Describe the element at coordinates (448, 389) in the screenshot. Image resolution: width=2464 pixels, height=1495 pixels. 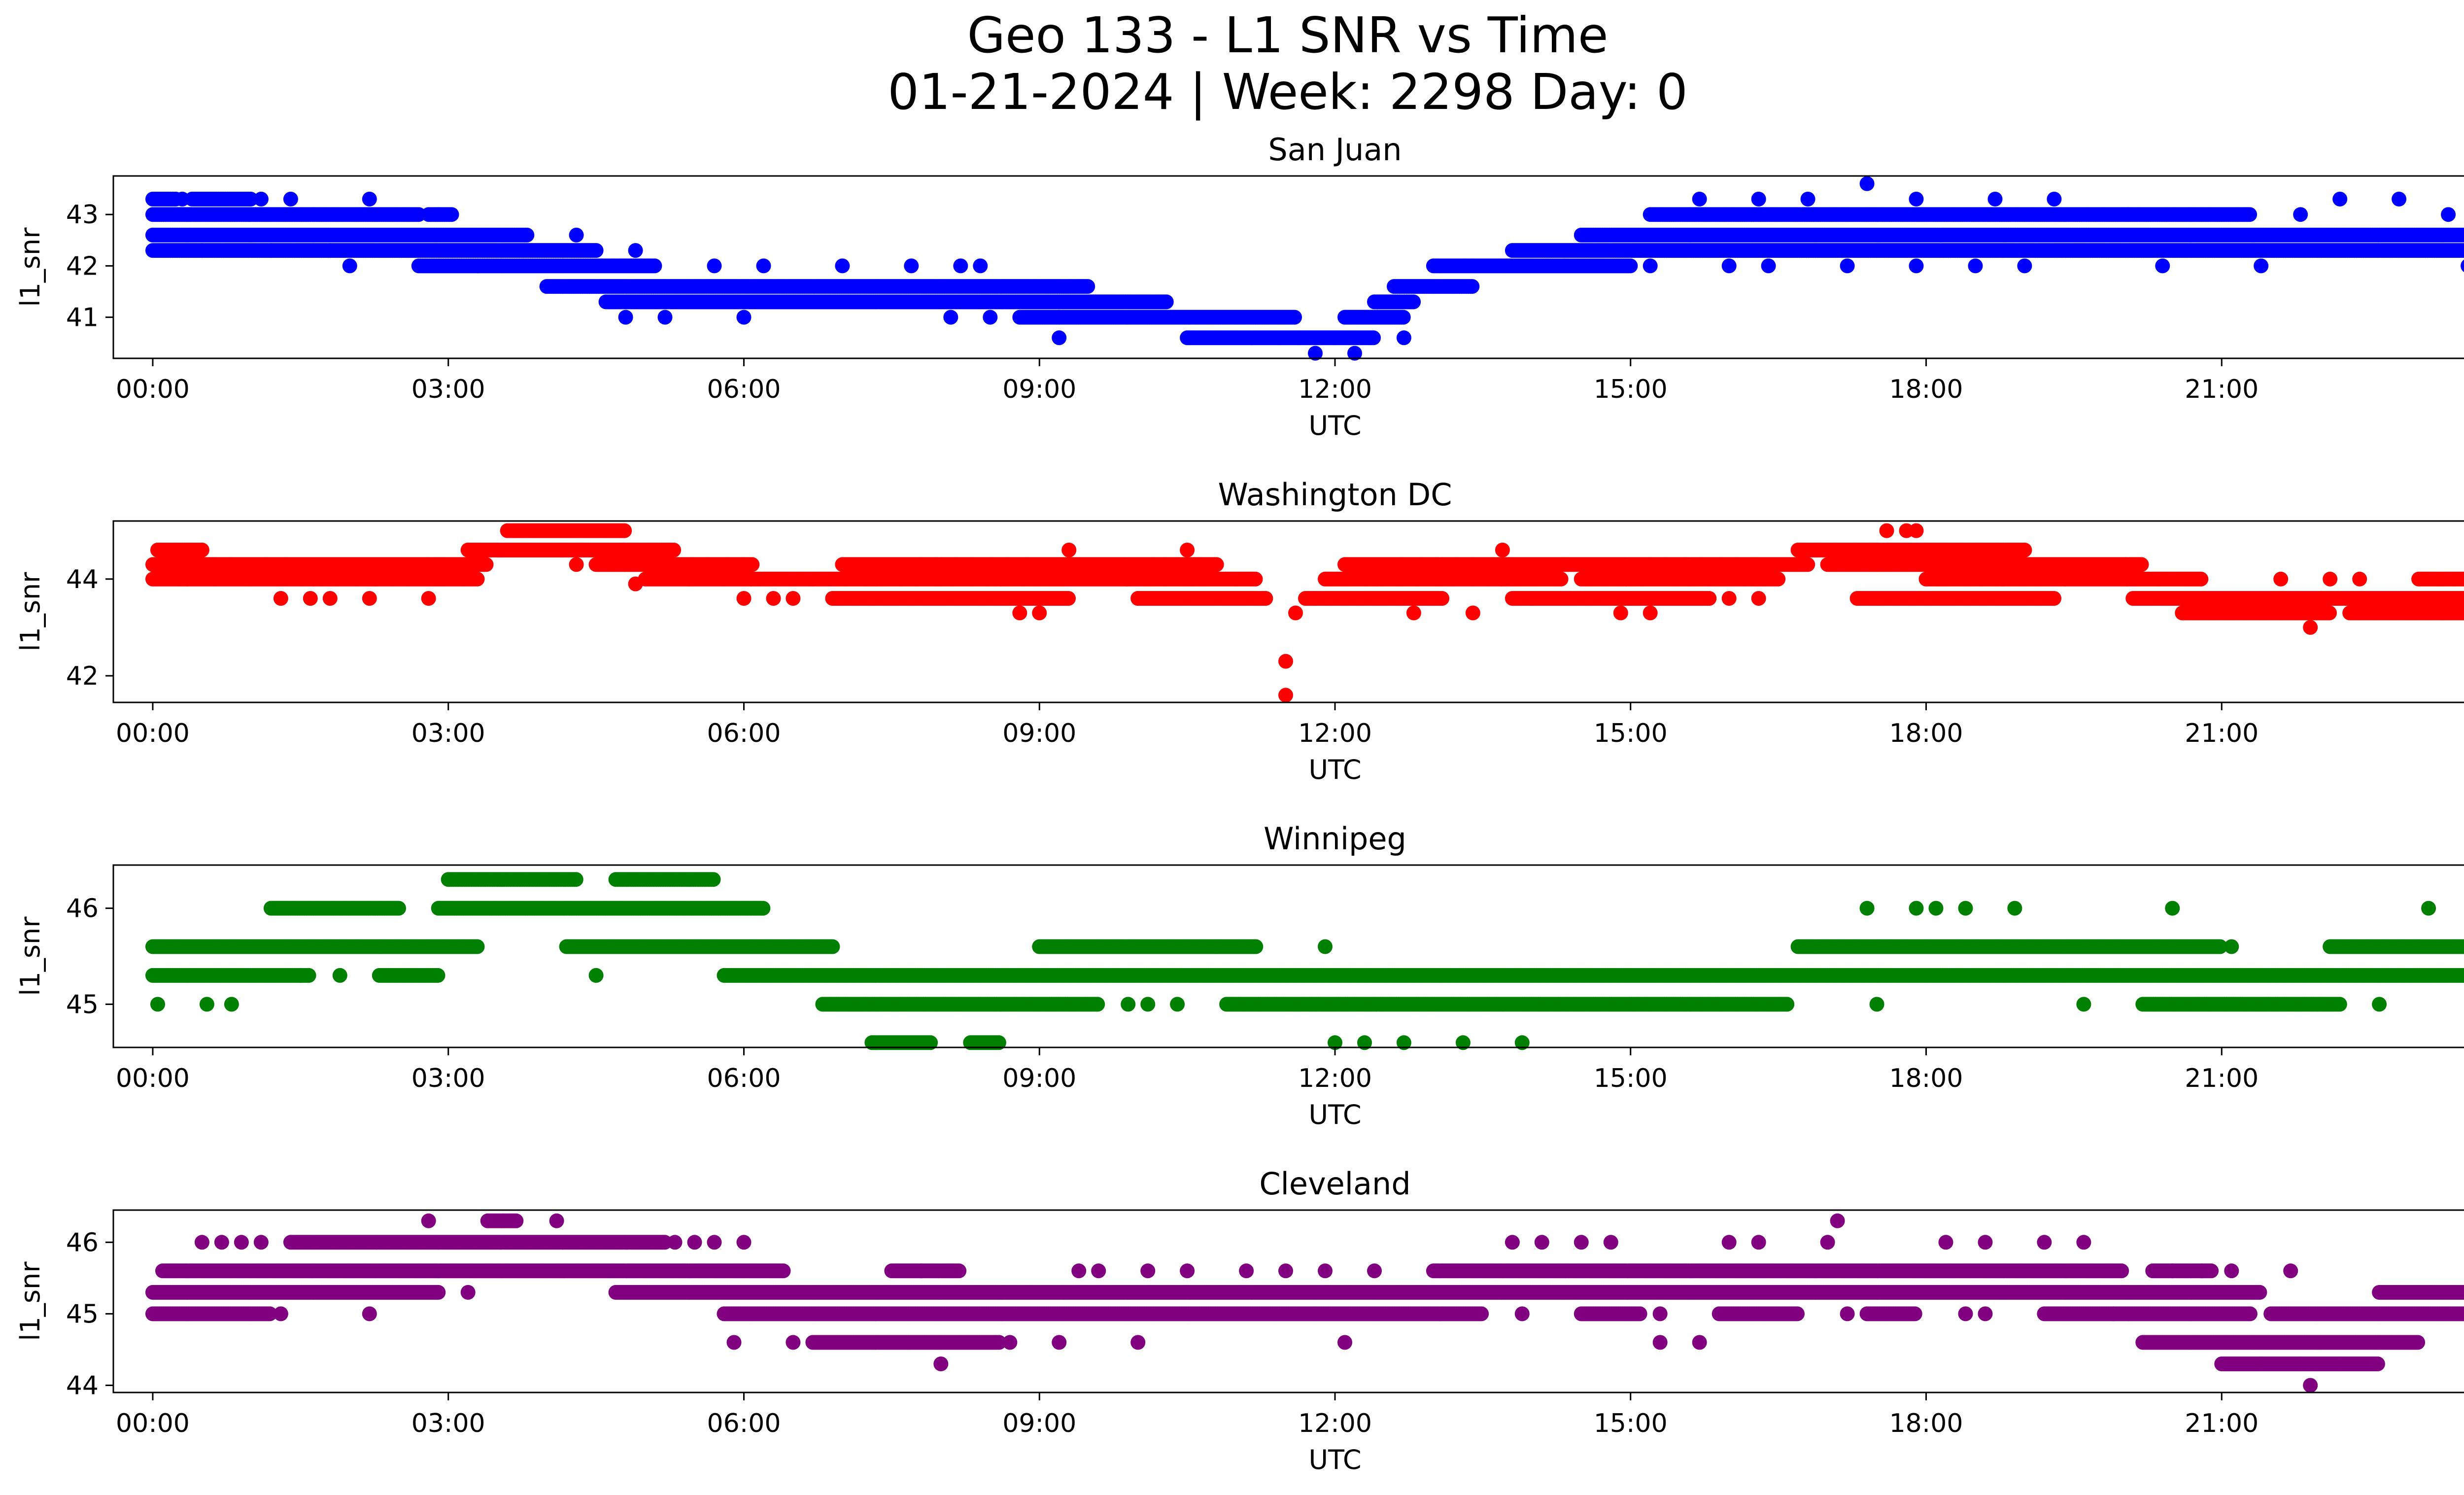
I see `x-tick-label: 03:00` at that location.